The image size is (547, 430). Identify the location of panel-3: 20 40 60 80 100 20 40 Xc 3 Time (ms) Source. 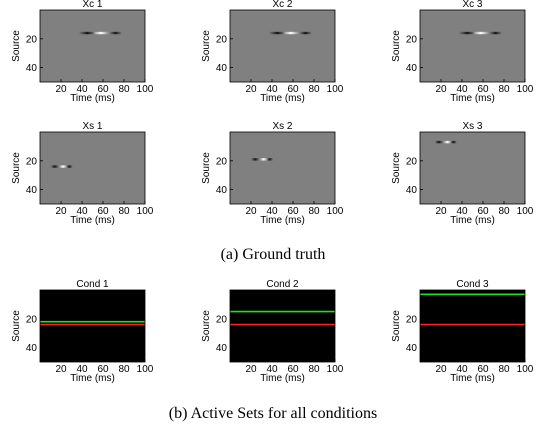
(462, 52).